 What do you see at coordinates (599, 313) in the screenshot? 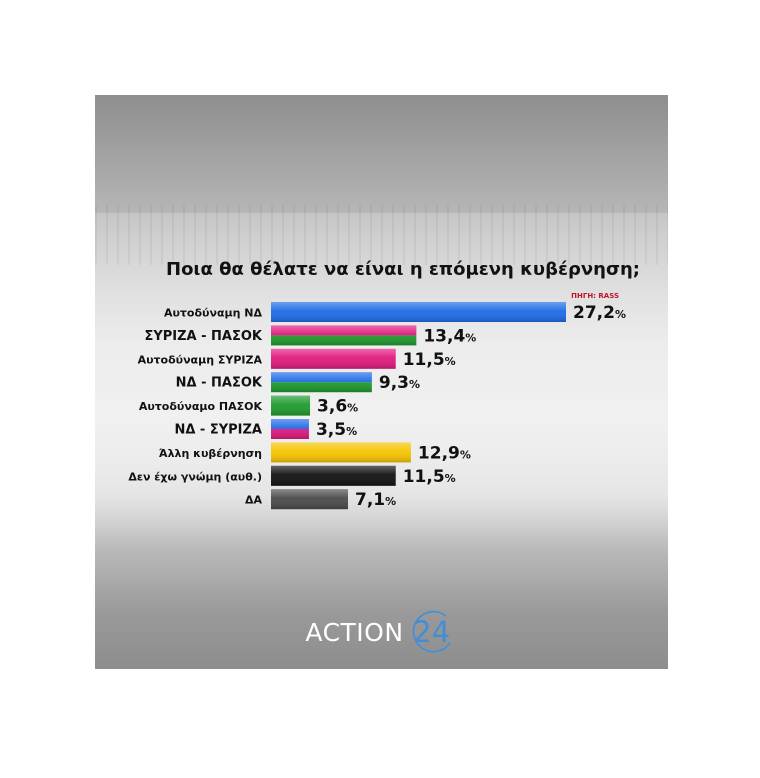
I see `value-label: 27,2%` at bounding box center [599, 313].